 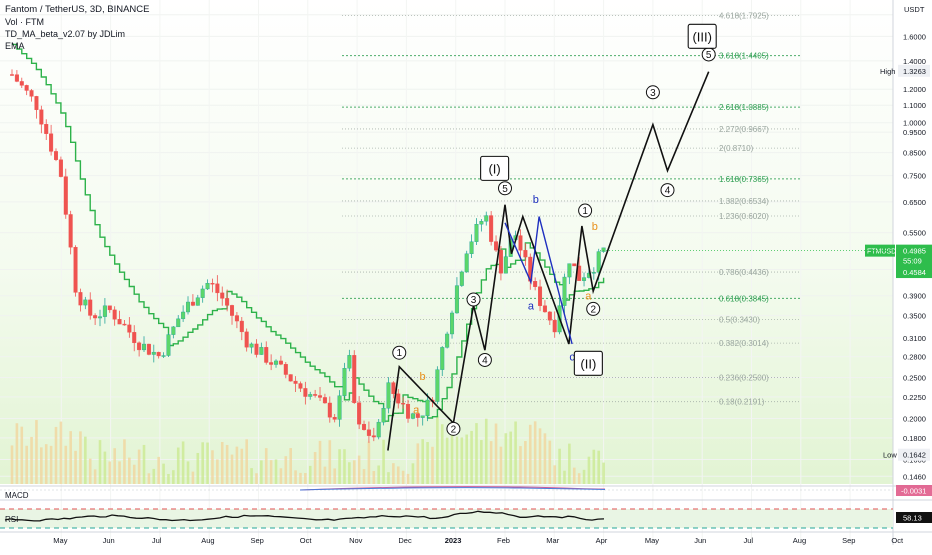 What do you see at coordinates (887, 71) in the screenshot?
I see `high-label: High` at bounding box center [887, 71].